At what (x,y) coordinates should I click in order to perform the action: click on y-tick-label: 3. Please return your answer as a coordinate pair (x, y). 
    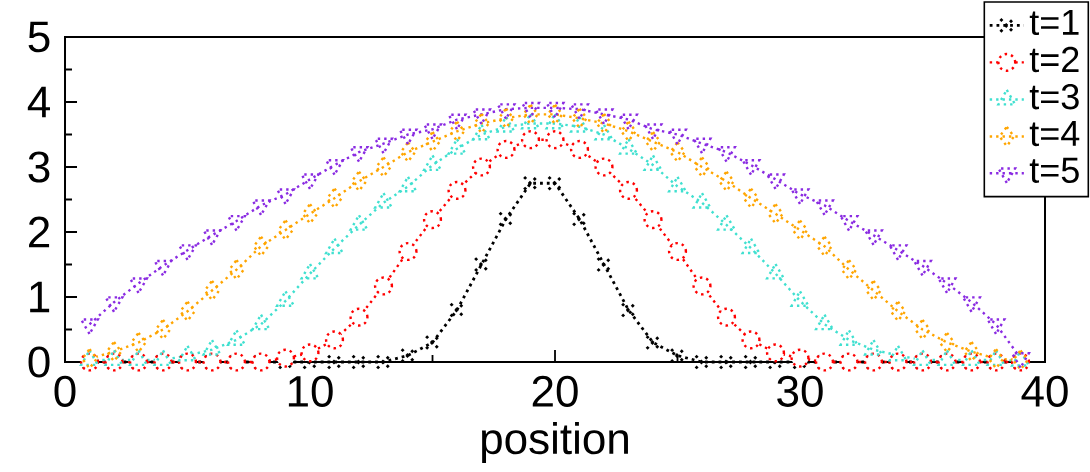
    Looking at the image, I should click on (39, 167).